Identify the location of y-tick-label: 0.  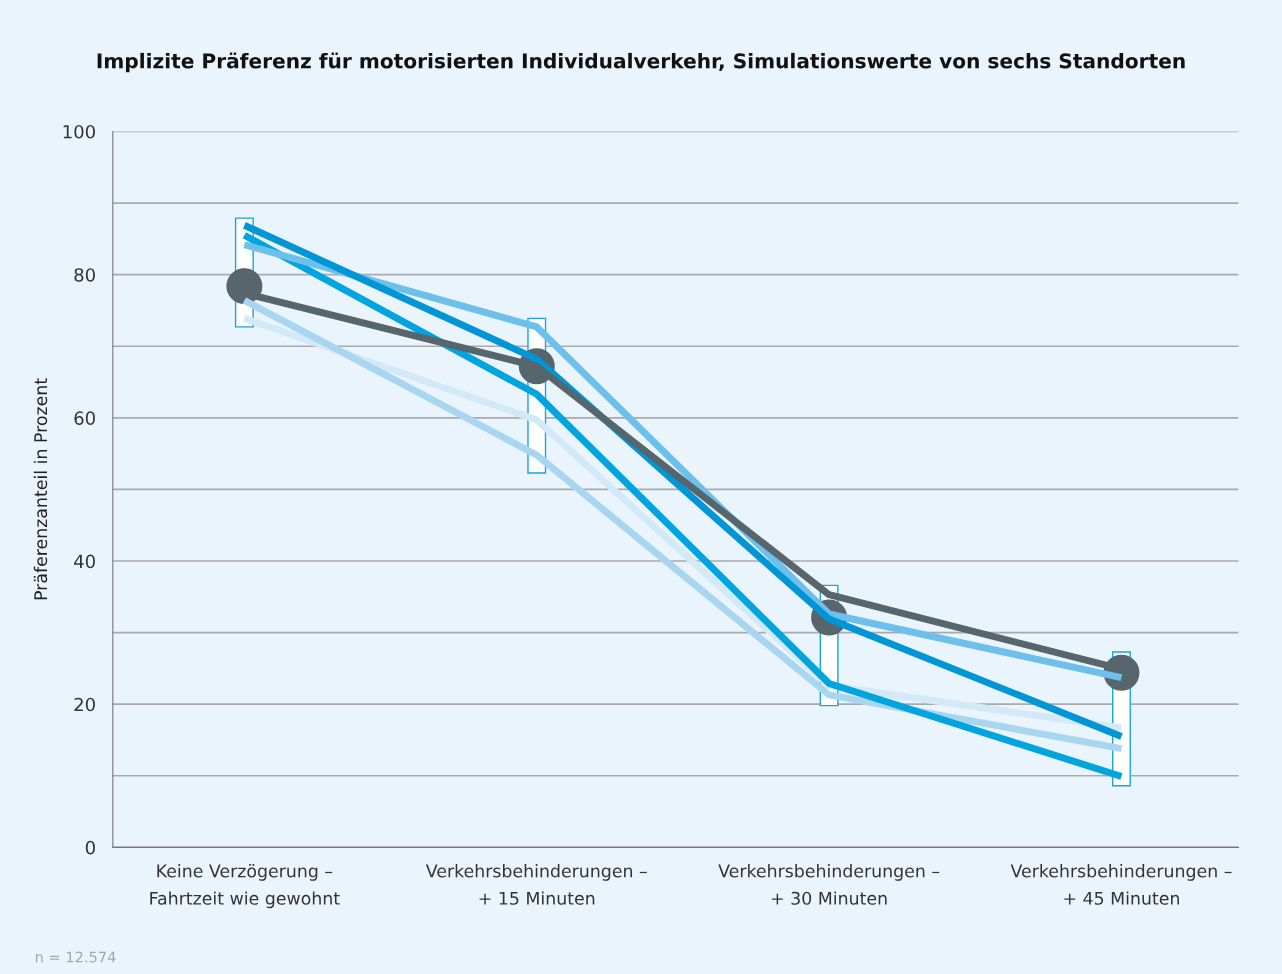
(90, 847).